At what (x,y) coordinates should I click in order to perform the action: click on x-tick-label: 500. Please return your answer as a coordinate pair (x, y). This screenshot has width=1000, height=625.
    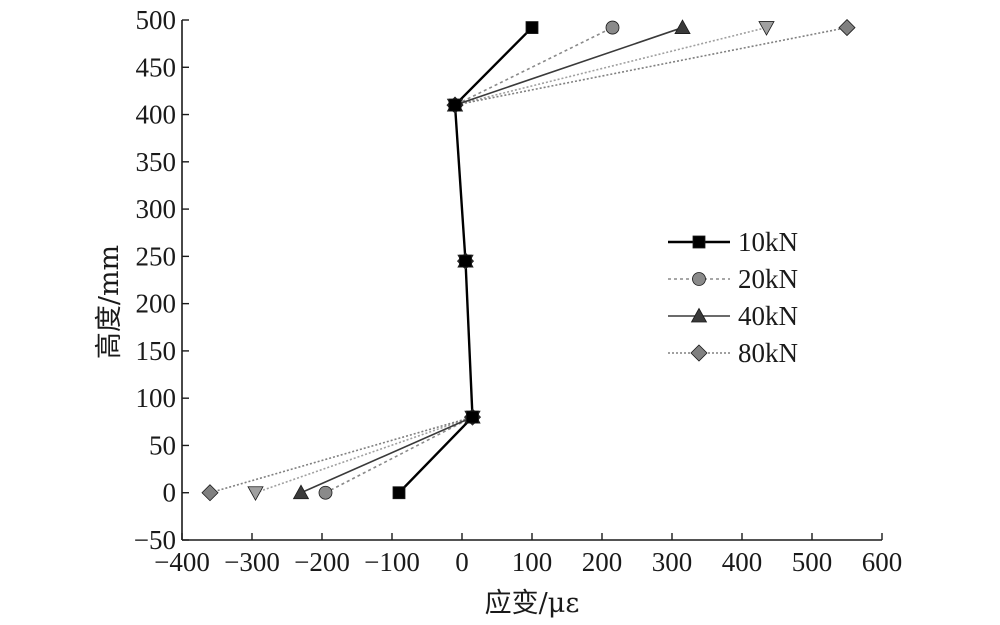
    Looking at the image, I should click on (812, 562).